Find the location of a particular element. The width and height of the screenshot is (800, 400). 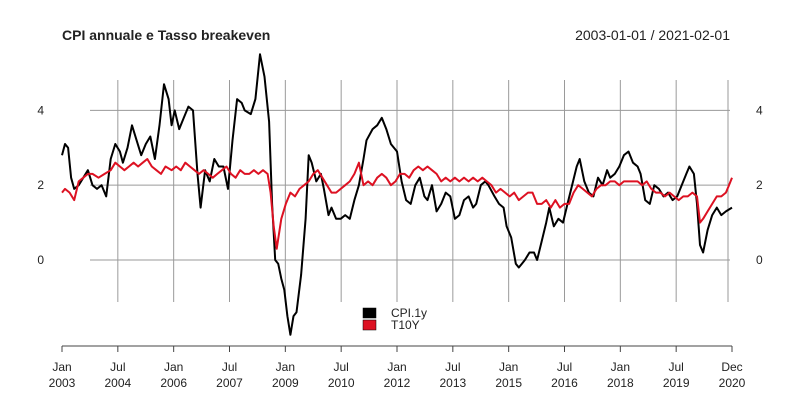

y-axis-left: 0 2 4 is located at coordinates (40, 185).